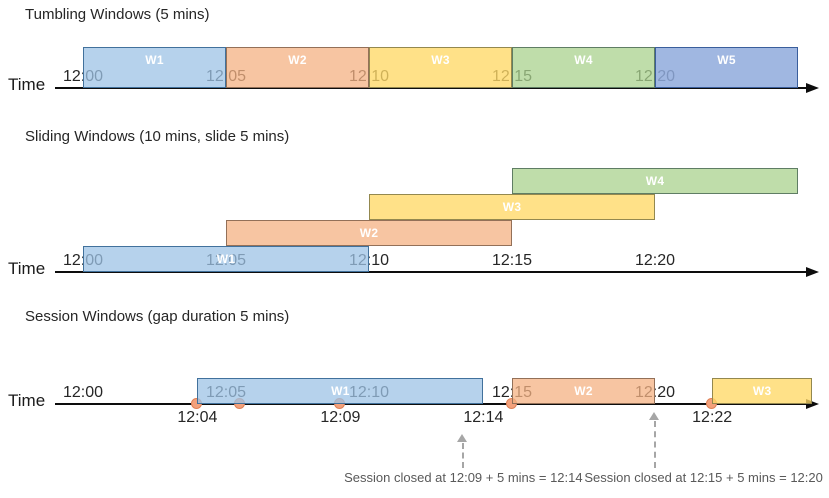 The width and height of the screenshot is (829, 498). Describe the element at coordinates (117, 14) in the screenshot. I see `section-title-tumbling: Tumbling Windows (5 mins)` at that location.